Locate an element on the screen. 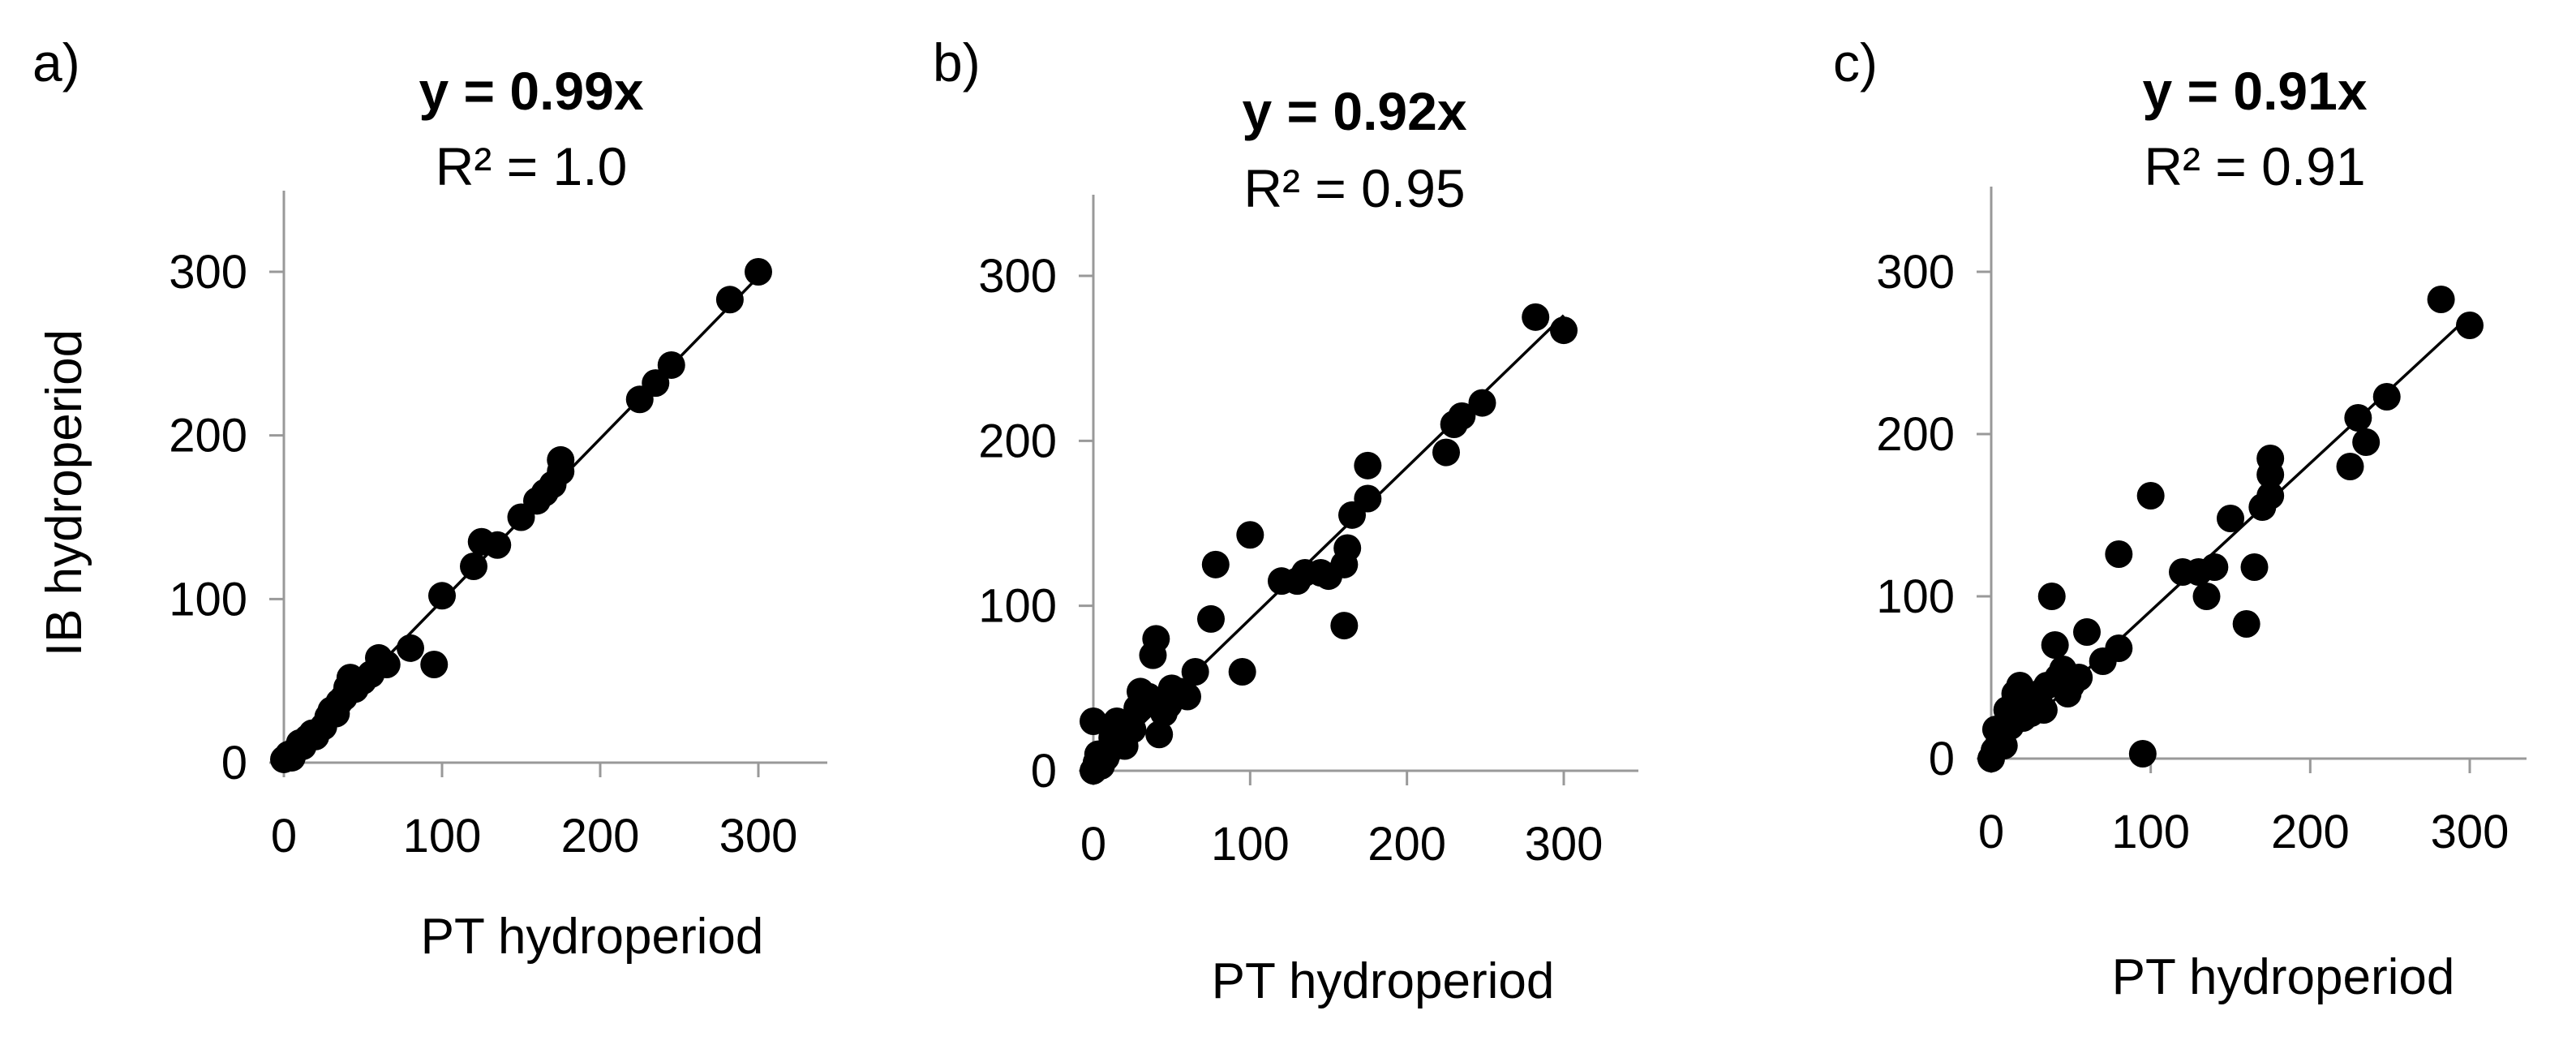 The width and height of the screenshot is (2576, 1045). equation-label: y = 0.91x is located at coordinates (2254, 91).